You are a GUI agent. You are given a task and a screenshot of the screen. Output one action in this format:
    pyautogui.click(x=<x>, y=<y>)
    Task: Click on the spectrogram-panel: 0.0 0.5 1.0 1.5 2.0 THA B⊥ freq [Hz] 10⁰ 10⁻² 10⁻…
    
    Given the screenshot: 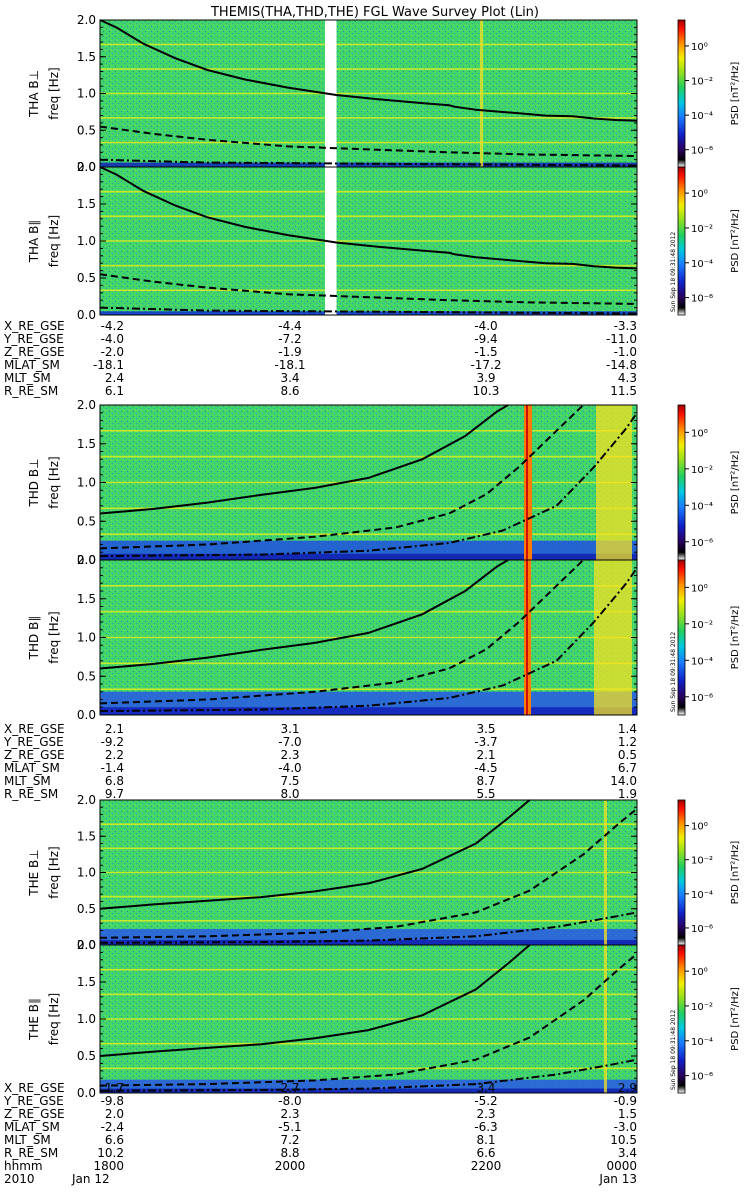 What is the action you would take?
    pyautogui.click(x=384, y=93)
    